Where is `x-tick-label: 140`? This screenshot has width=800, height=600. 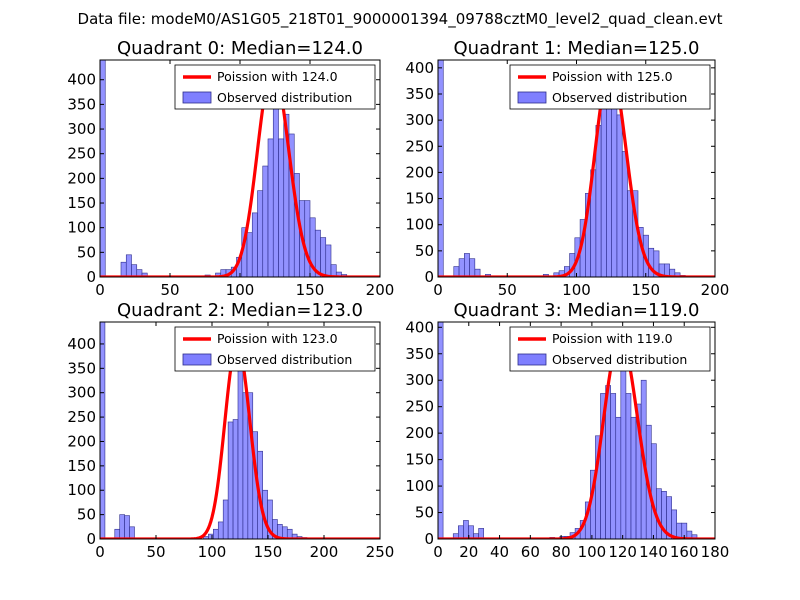 x-tick-label: 140 is located at coordinates (653, 552).